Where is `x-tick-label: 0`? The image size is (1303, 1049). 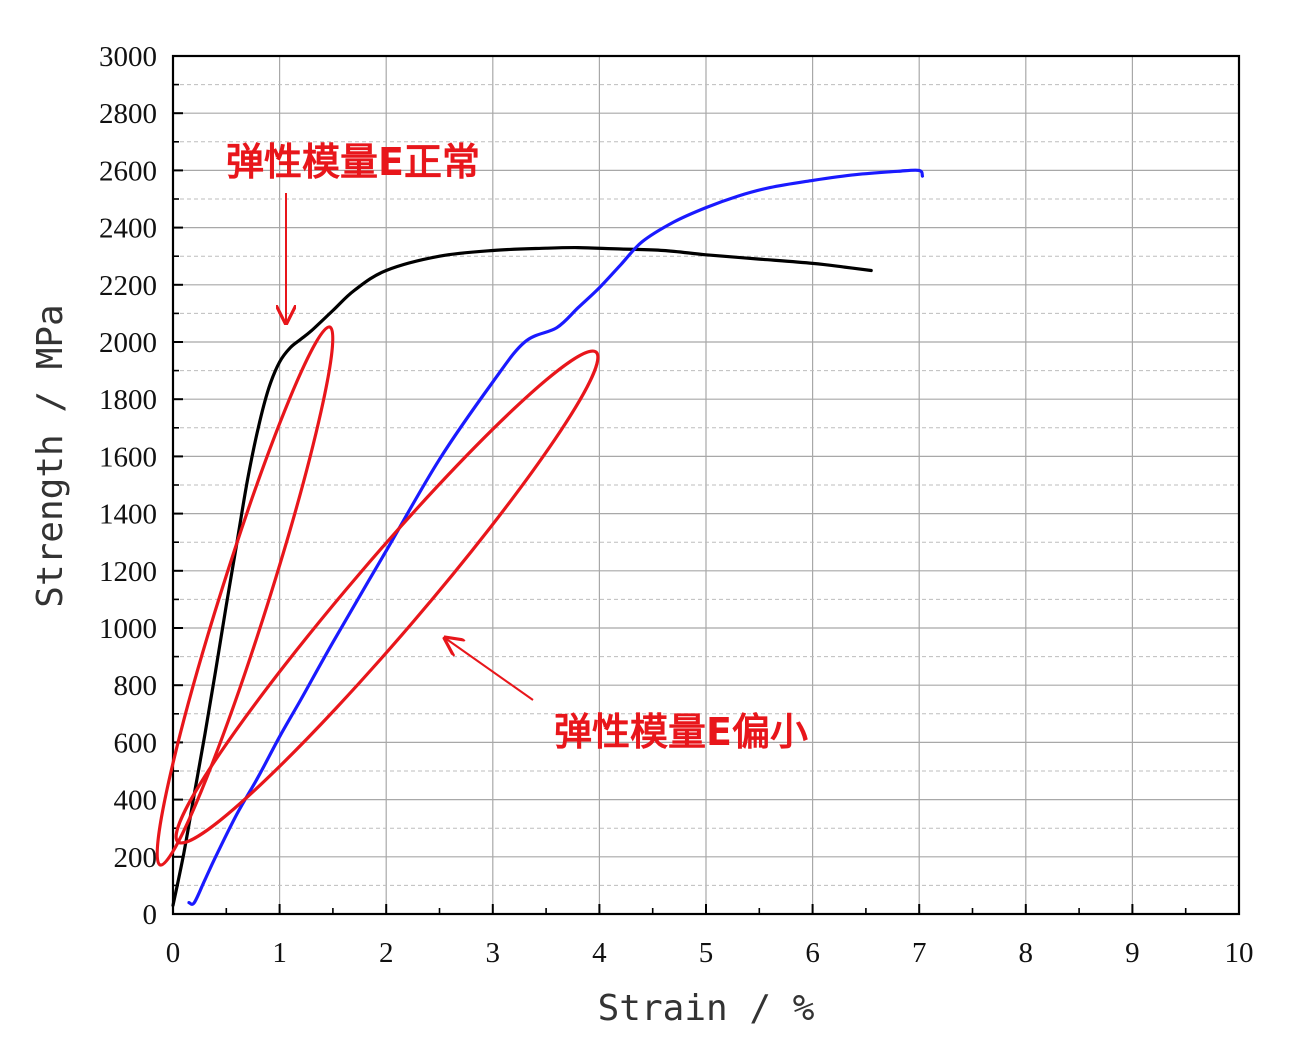
x-tick-label: 0 is located at coordinates (173, 953).